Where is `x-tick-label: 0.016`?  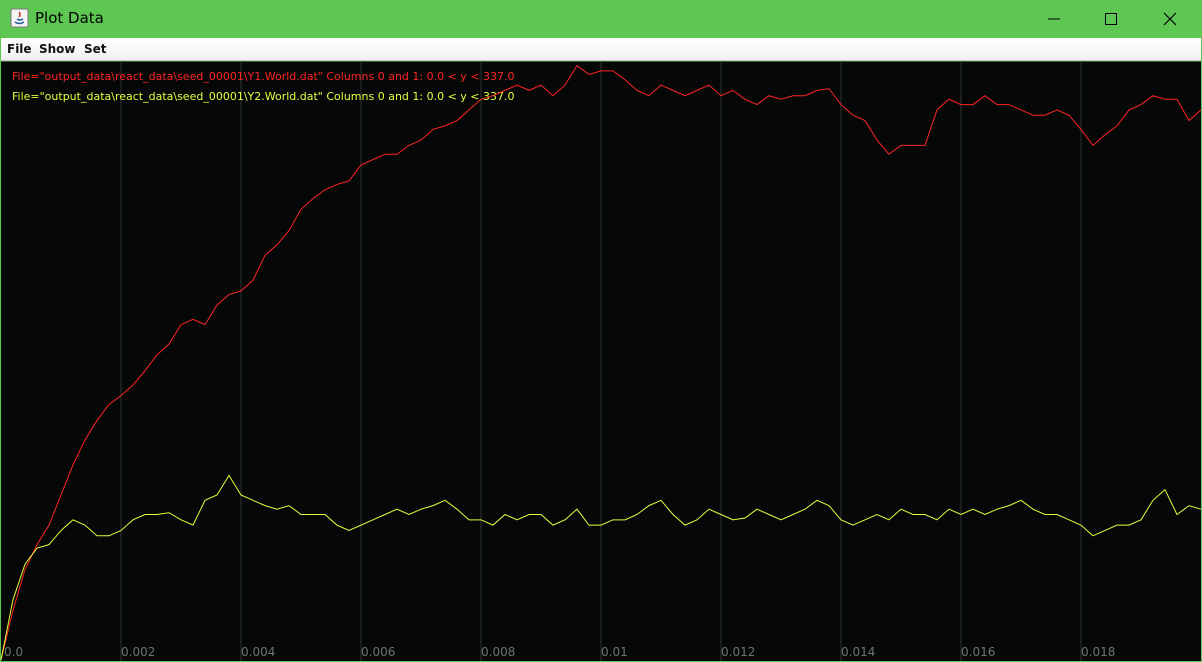 x-tick-label: 0.016 is located at coordinates (978, 652).